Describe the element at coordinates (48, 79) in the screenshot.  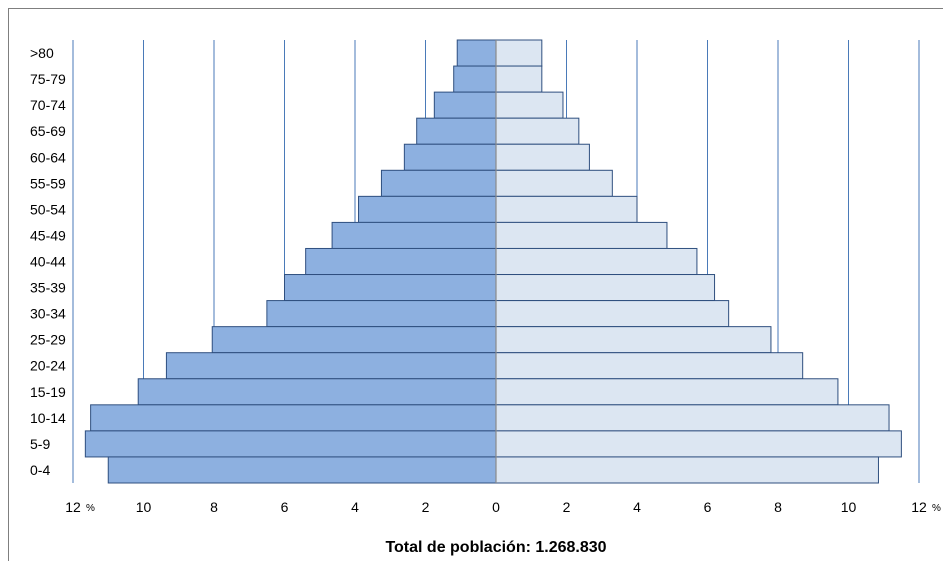
I see `age-label-1: 75-79` at that location.